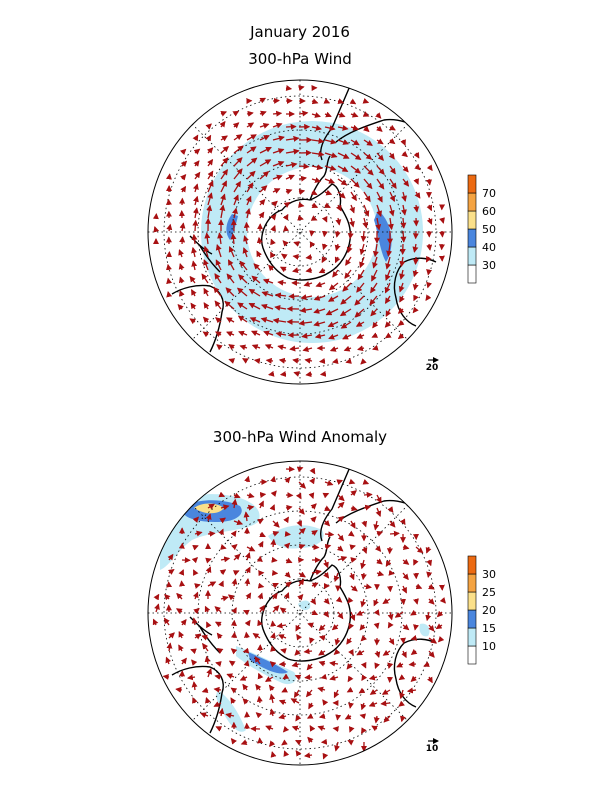  What do you see at coordinates (432, 746) in the screenshot?
I see `anomaly-reference-vector: 10` at bounding box center [432, 746].